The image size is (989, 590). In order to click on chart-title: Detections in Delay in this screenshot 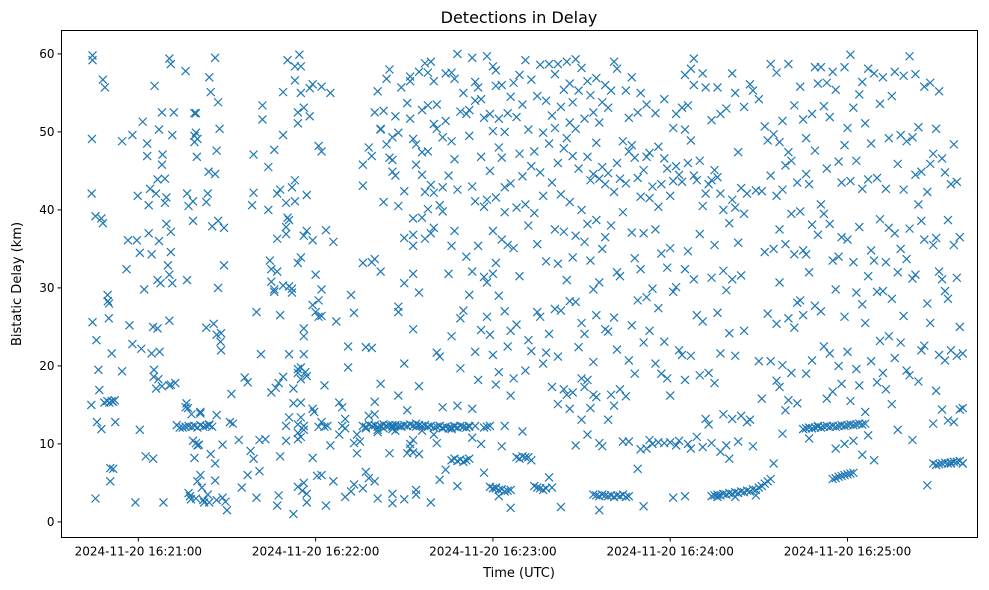, I will do `click(519, 17)`.